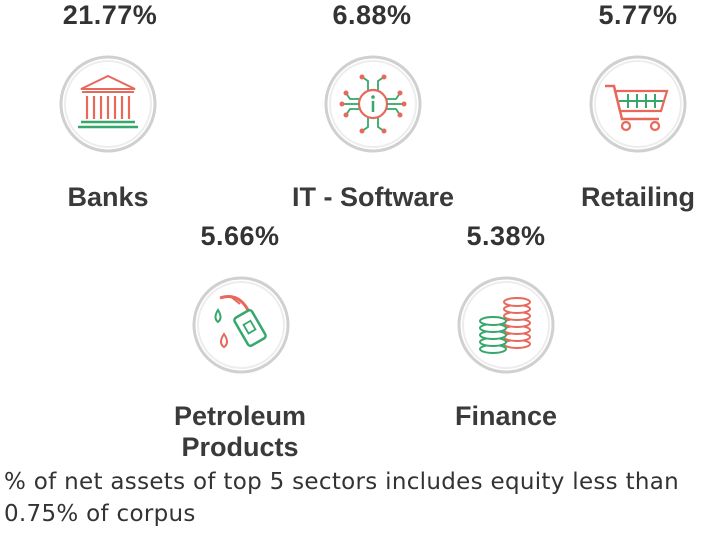 The height and width of the screenshot is (533, 709). What do you see at coordinates (506, 325) in the screenshot?
I see `coin-stacks-icon` at bounding box center [506, 325].